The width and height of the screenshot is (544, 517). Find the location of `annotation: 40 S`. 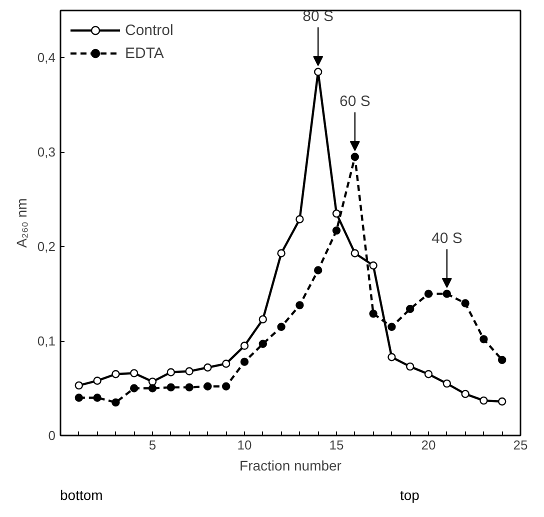

annotation: 40 S is located at coordinates (446, 239).